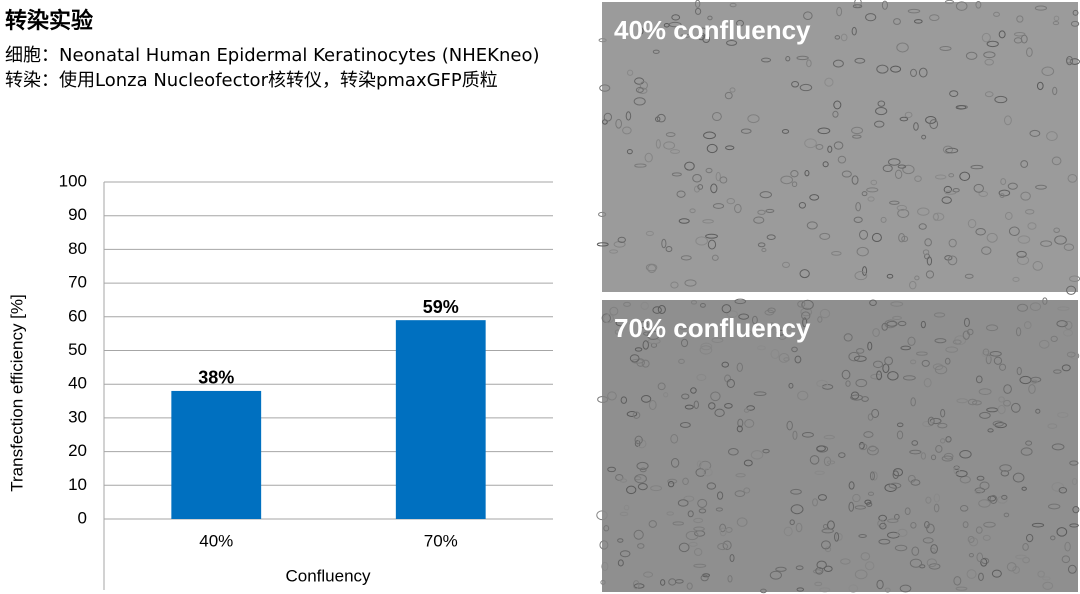 Image resolution: width=1080 pixels, height=594 pixels. Describe the element at coordinates (441, 540) in the screenshot. I see `x-tick-label: 70%` at that location.